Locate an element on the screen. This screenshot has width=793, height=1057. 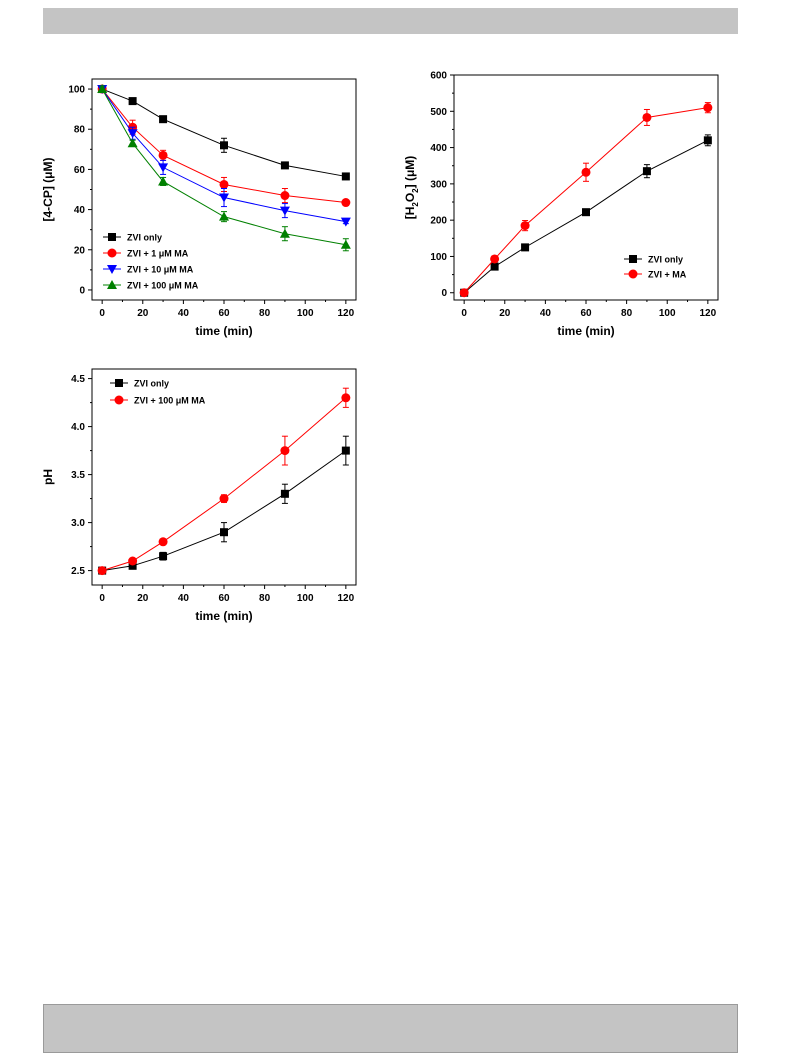
y-axis-label: [H2O2] (μM) is located at coordinates (411, 188).